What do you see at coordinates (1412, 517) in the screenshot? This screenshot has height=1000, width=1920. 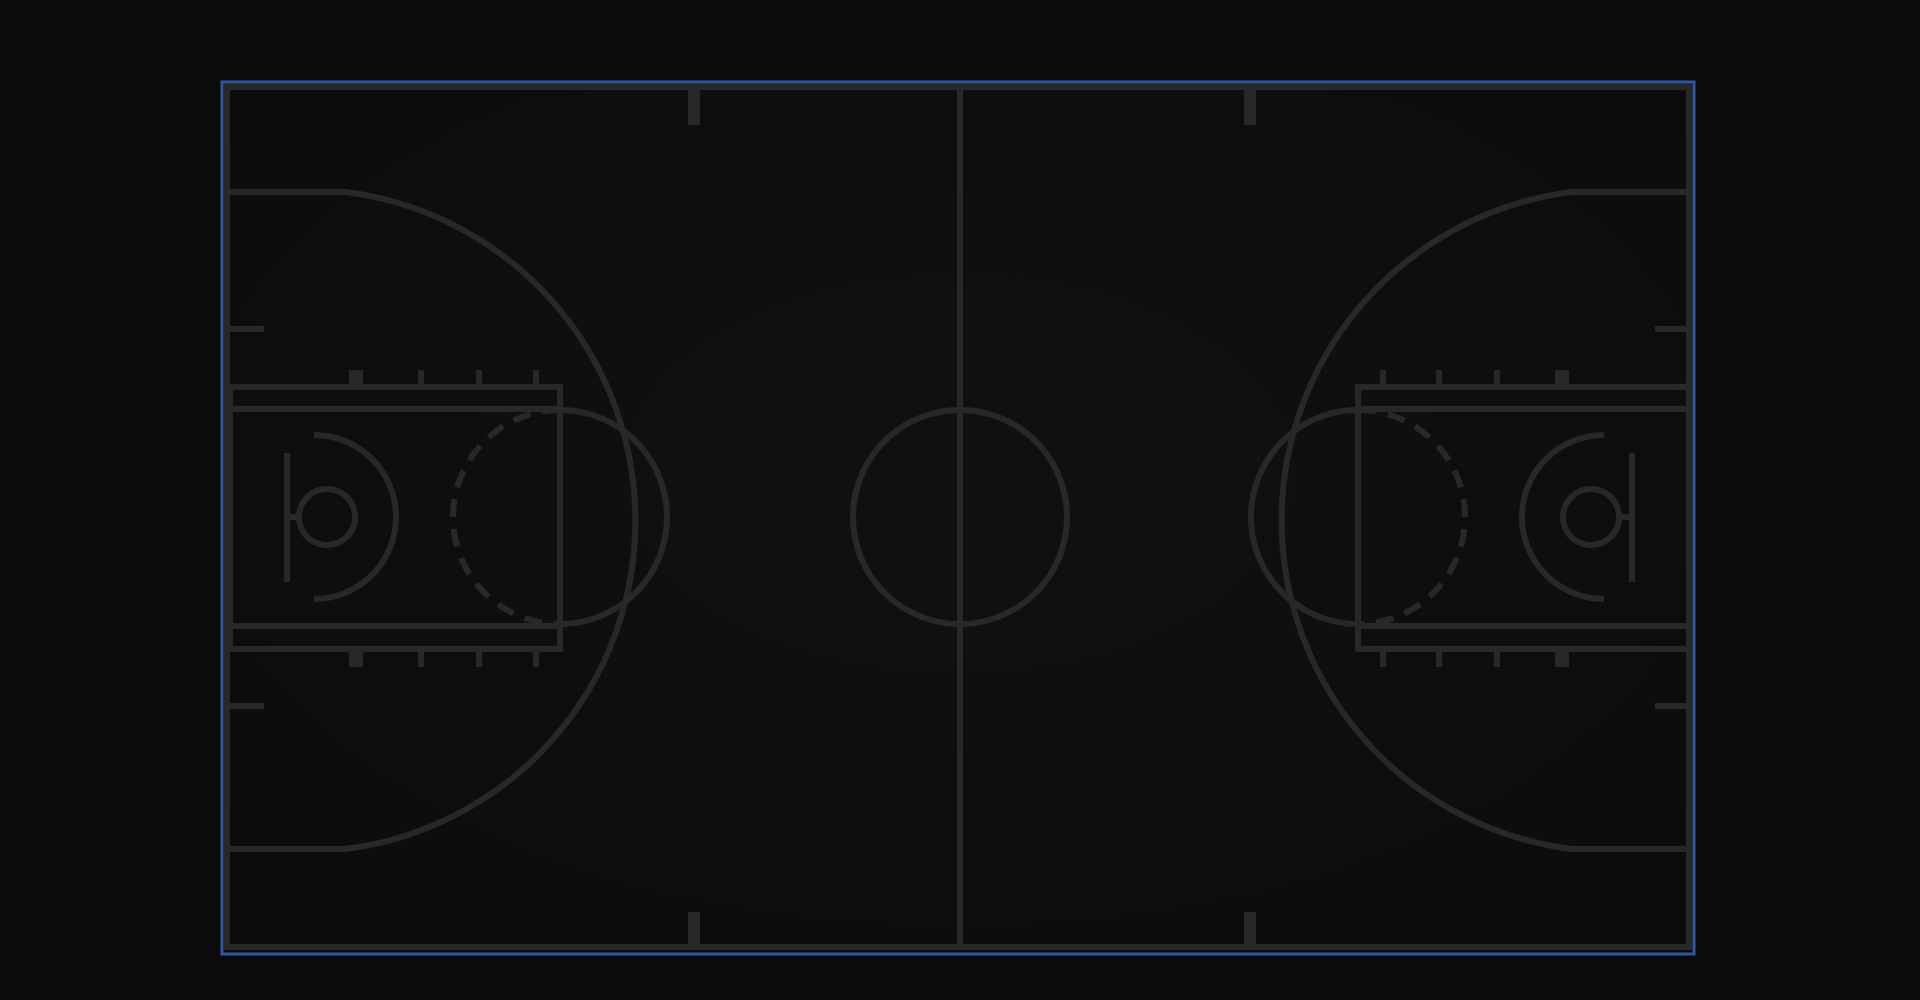 I see `free-throw-circle-dashed-right` at bounding box center [1412, 517].